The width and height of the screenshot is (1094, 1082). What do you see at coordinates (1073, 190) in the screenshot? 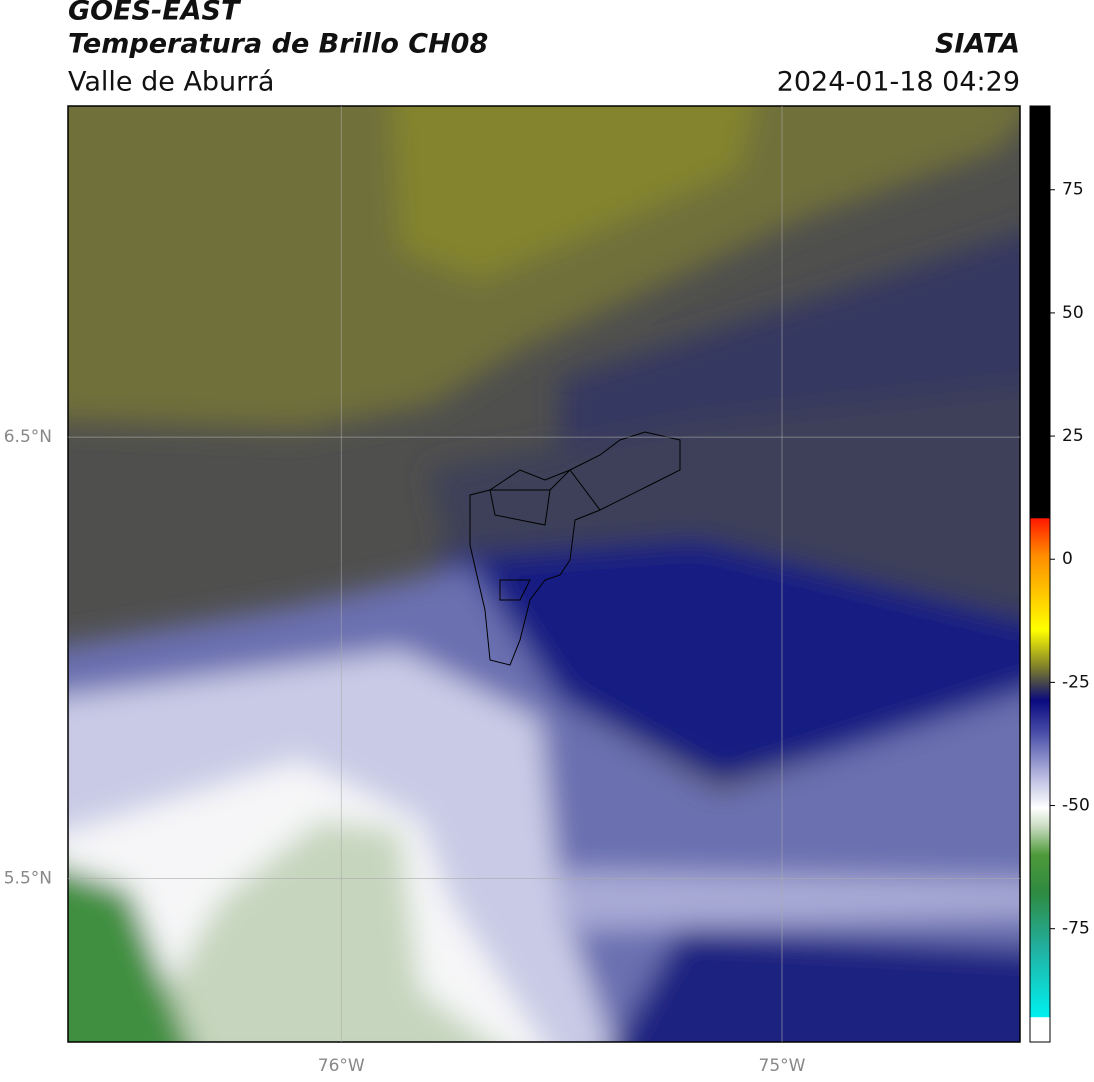
I see `colorbar-tick-label: 75` at bounding box center [1073, 190].